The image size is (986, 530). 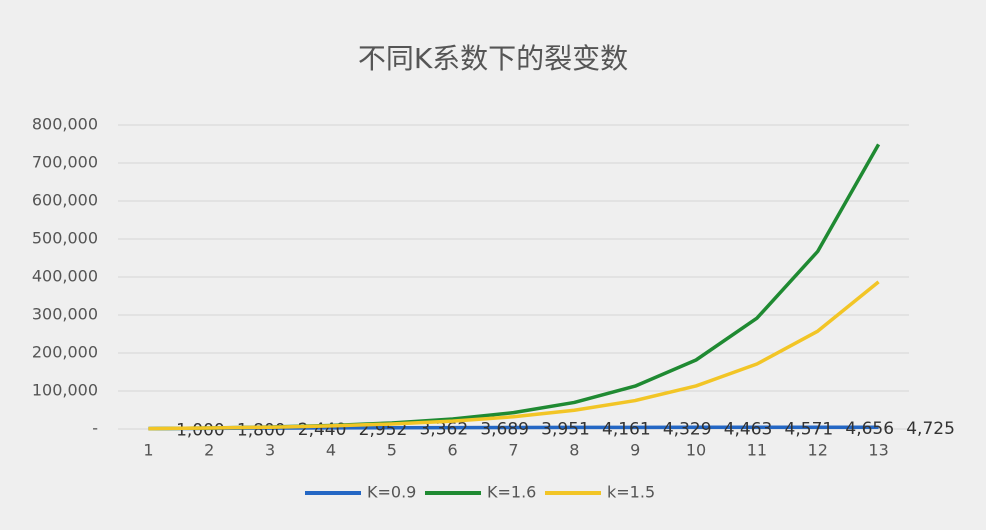 I want to click on x-tick-label: 9, so click(x=635, y=450).